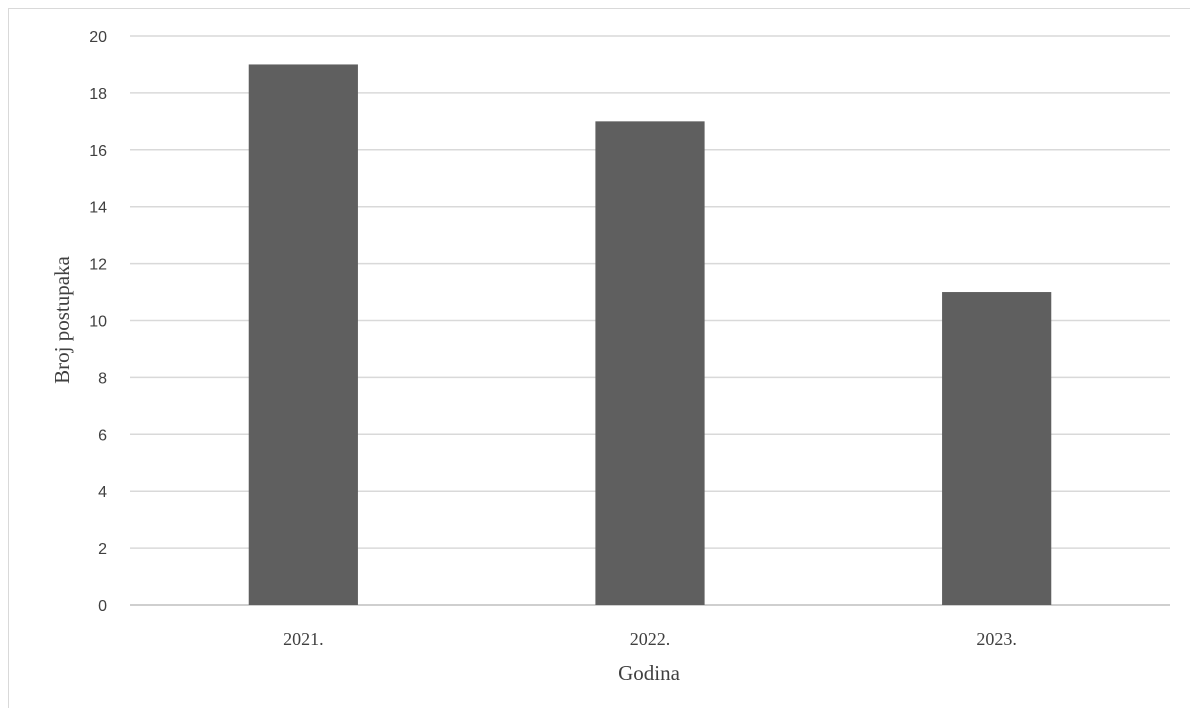  What do you see at coordinates (62, 319) in the screenshot?
I see `y-axis-title: Broj postupaka` at bounding box center [62, 319].